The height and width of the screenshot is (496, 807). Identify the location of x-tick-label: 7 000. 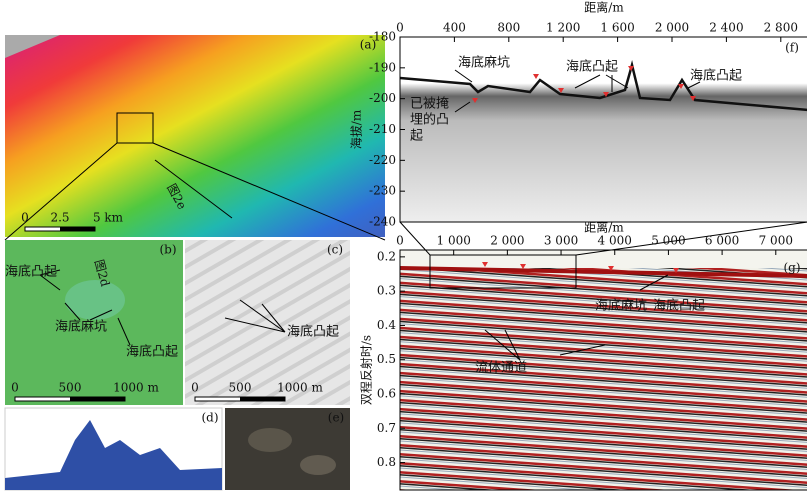
(776, 241).